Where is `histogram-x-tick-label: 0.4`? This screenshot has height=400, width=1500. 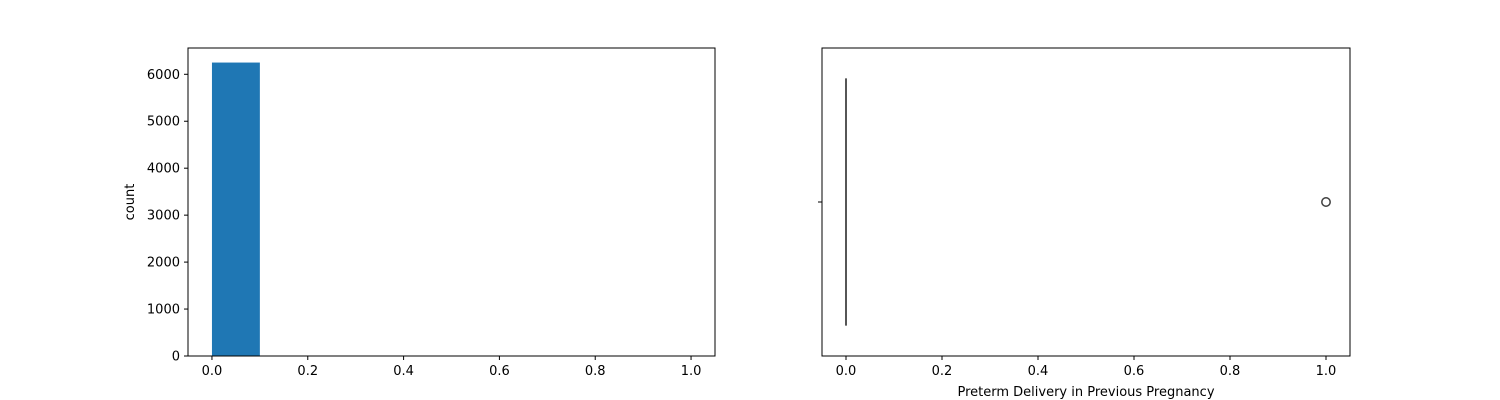
histogram-x-tick-label: 0.4 is located at coordinates (403, 371).